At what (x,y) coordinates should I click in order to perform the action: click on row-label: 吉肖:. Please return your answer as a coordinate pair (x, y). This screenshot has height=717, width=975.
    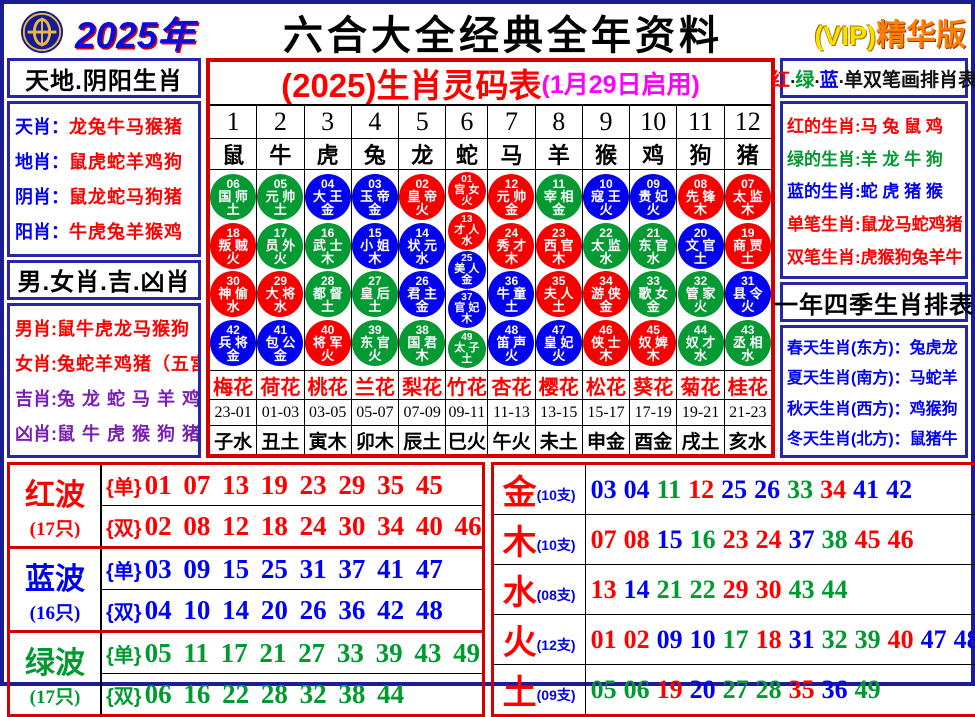
    Looking at the image, I should click on (36, 398).